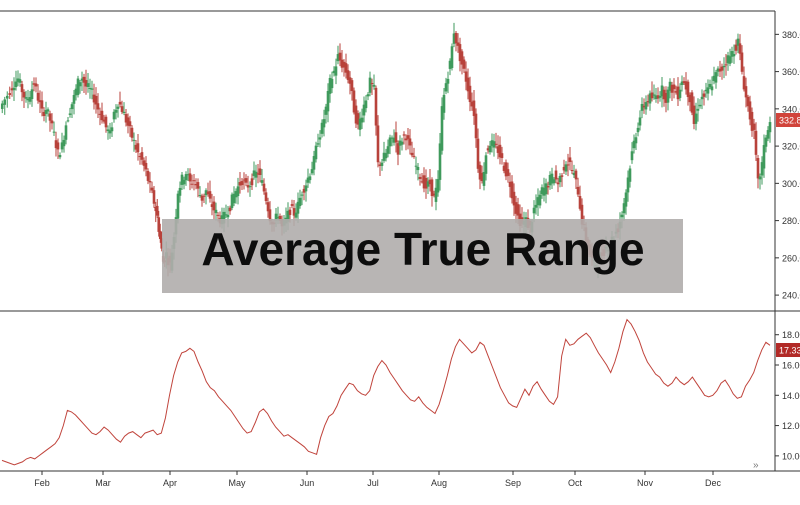  I want to click on price-tick-label: 380.0, so click(791, 35).